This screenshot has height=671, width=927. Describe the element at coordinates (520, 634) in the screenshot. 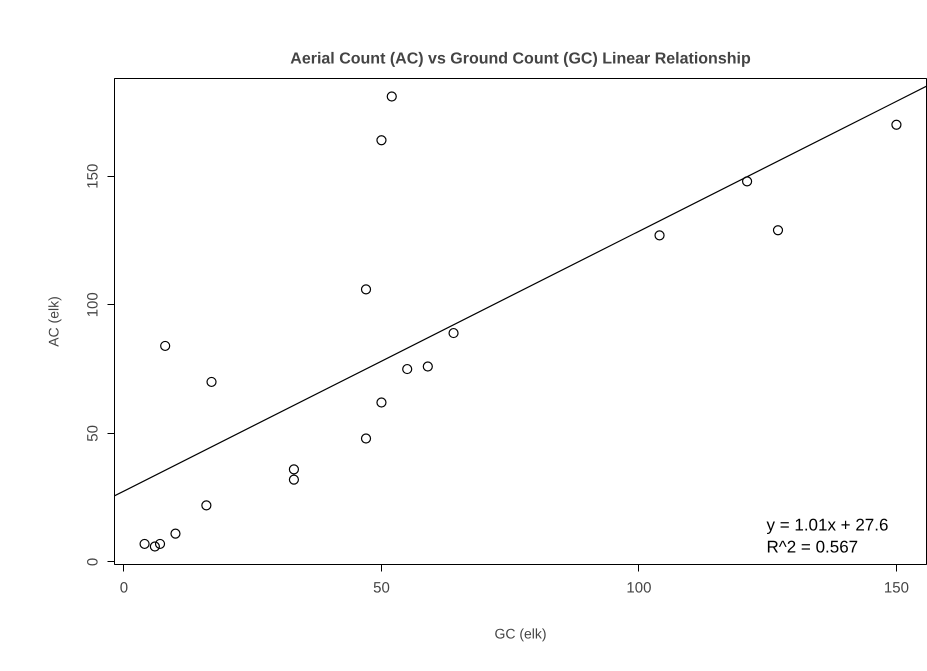

I see `x-axis-title: GC (elk)` at that location.